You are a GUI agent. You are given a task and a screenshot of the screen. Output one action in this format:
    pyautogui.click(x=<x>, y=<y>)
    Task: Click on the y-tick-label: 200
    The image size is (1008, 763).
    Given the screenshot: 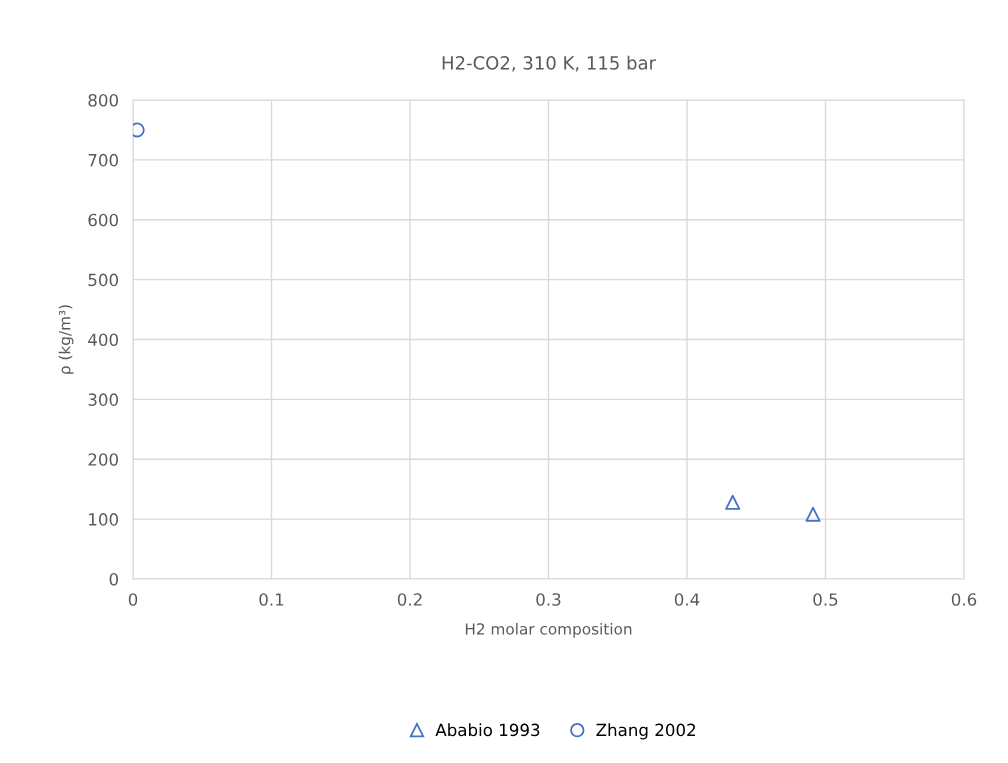 What is the action you would take?
    pyautogui.click(x=103, y=459)
    